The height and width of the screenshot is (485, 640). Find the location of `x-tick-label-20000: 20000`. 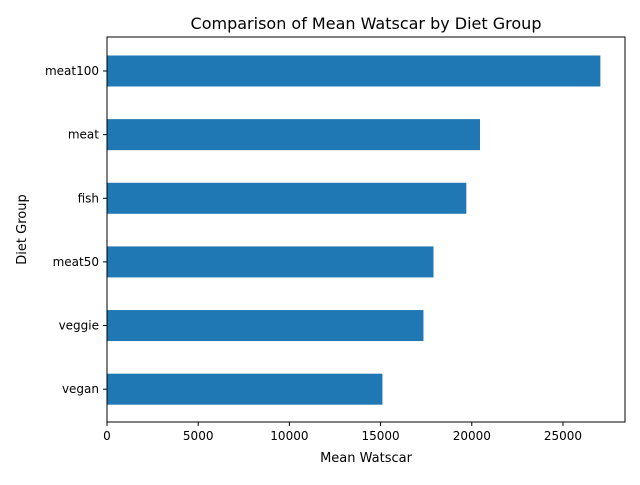

x-tick-label-20000: 20000 is located at coordinates (472, 436).